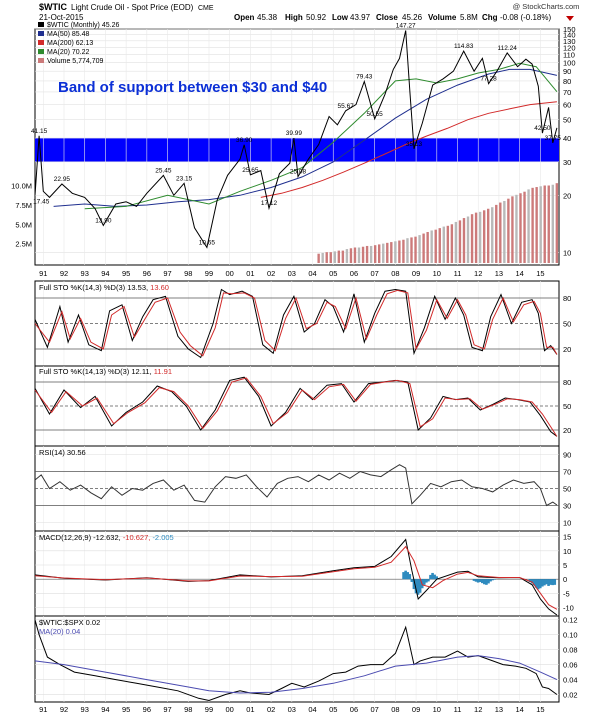  Describe the element at coordinates (567, 551) in the screenshot. I see `macd-y-tick-label: 10` at that location.